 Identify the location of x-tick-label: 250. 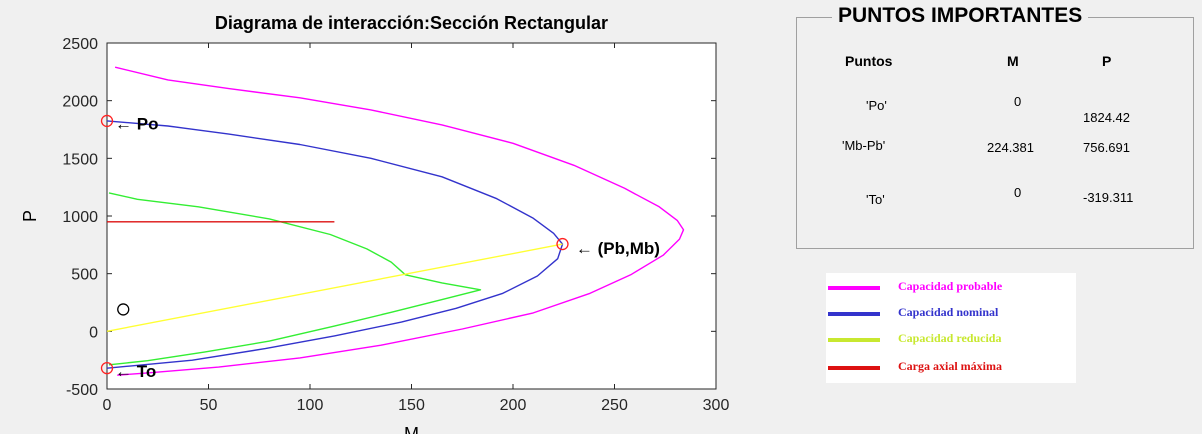
(614, 405).